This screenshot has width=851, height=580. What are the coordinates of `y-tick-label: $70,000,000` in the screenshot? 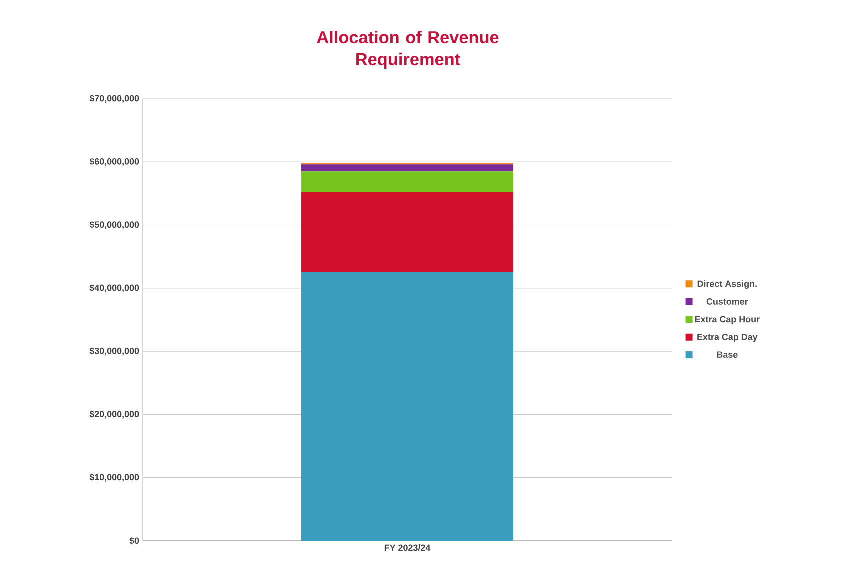 It's located at (115, 99).